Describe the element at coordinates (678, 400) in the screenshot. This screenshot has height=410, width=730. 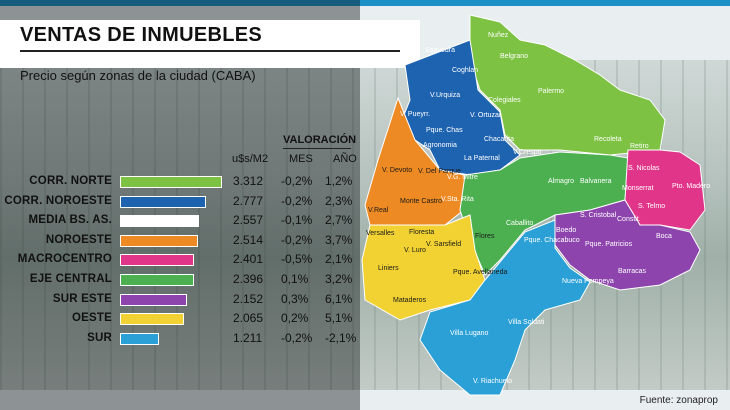
I see `source-note: Fuente: zonaprop` at that location.